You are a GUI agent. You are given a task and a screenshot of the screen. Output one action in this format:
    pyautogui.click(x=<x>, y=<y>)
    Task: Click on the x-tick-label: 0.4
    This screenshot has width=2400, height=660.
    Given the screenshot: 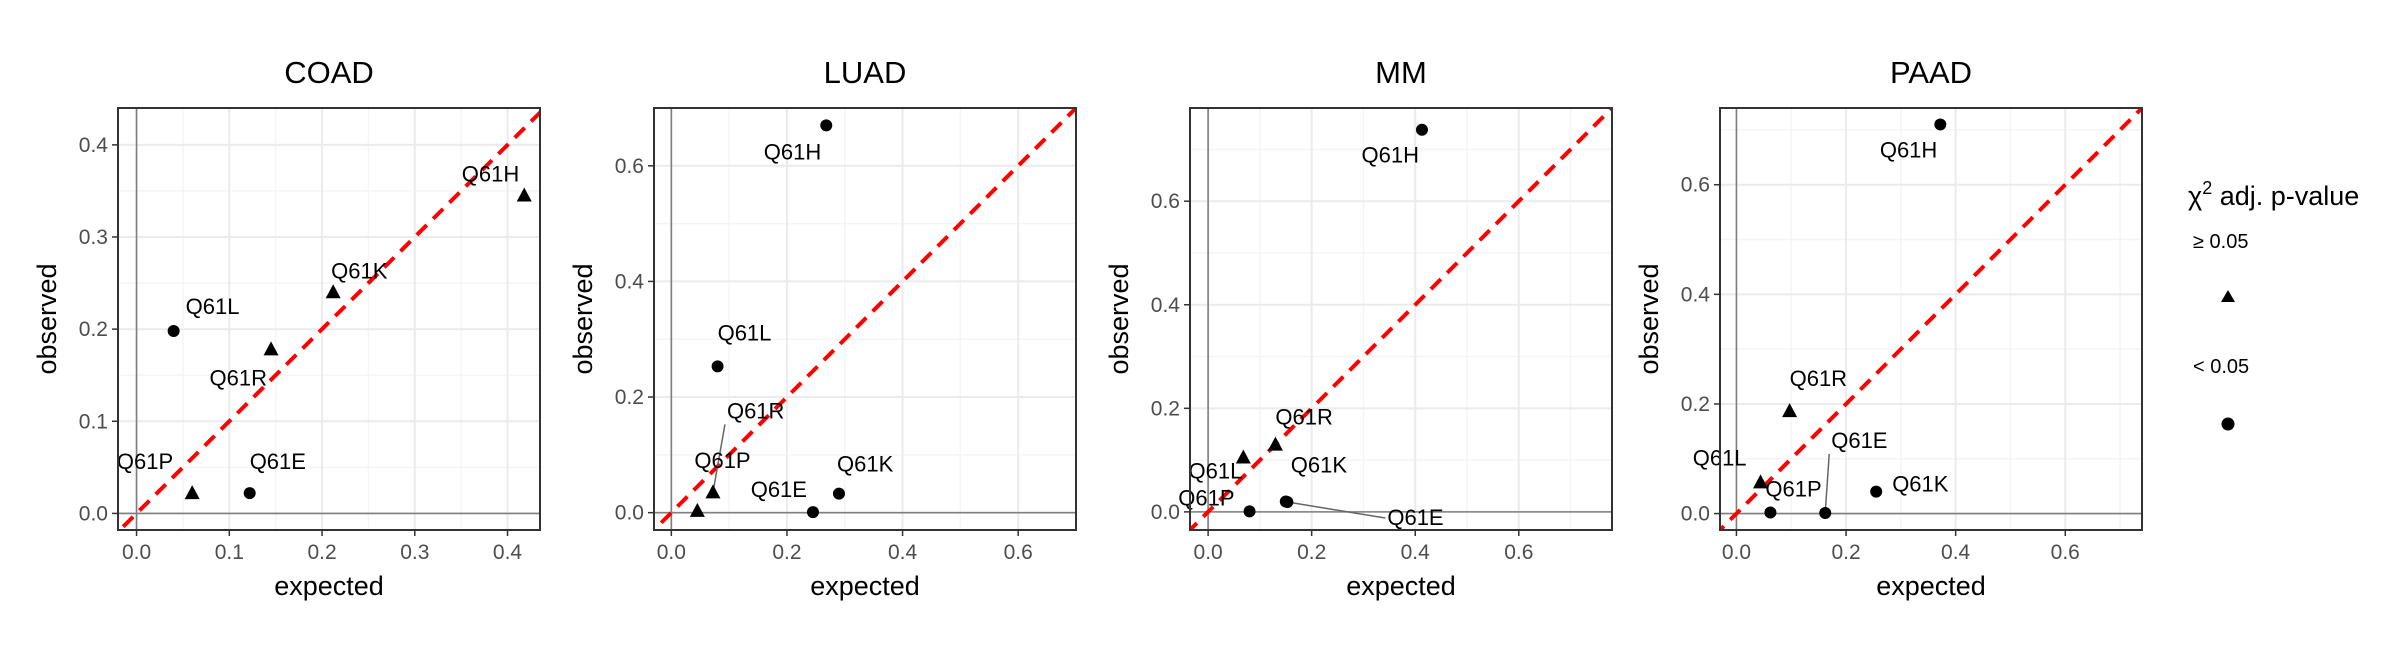 What is the action you would take?
    pyautogui.click(x=508, y=552)
    